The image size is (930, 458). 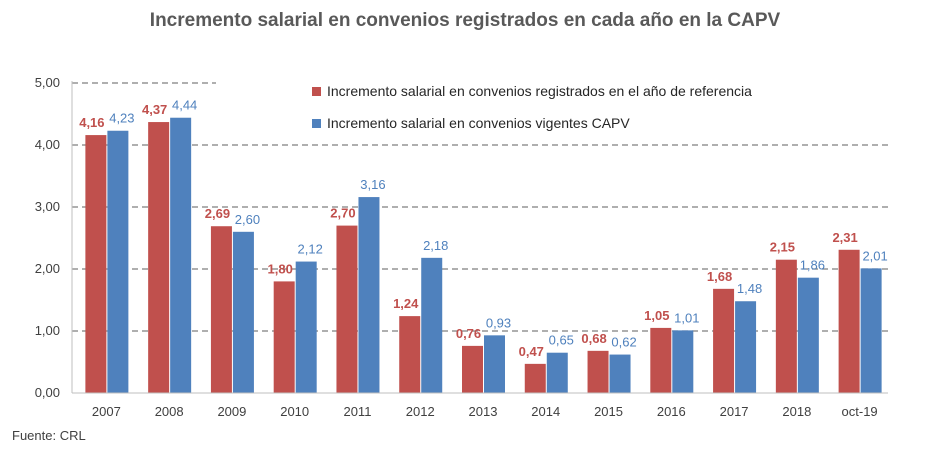 What do you see at coordinates (342, 213) in the screenshot?
I see `data-label-registrados: 2,70` at bounding box center [342, 213].